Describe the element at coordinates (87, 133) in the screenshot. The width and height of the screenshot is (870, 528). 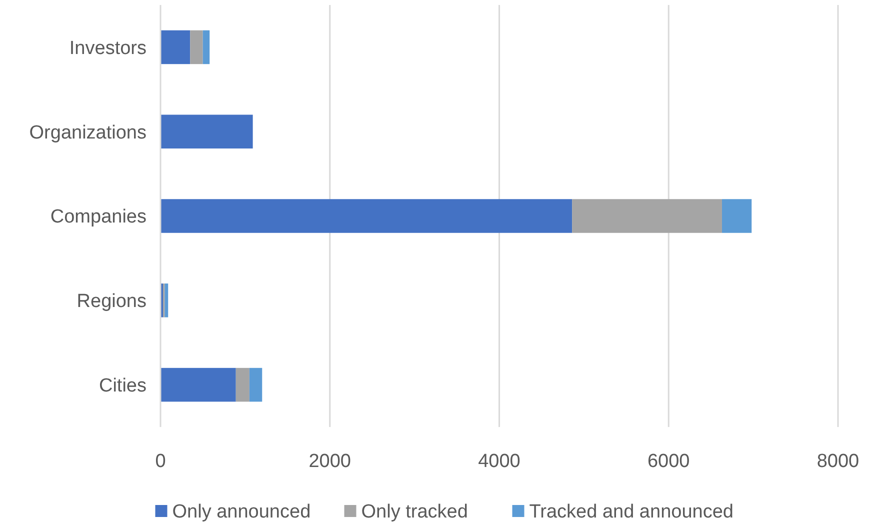
I see `y-tick-label: Organizations` at that location.